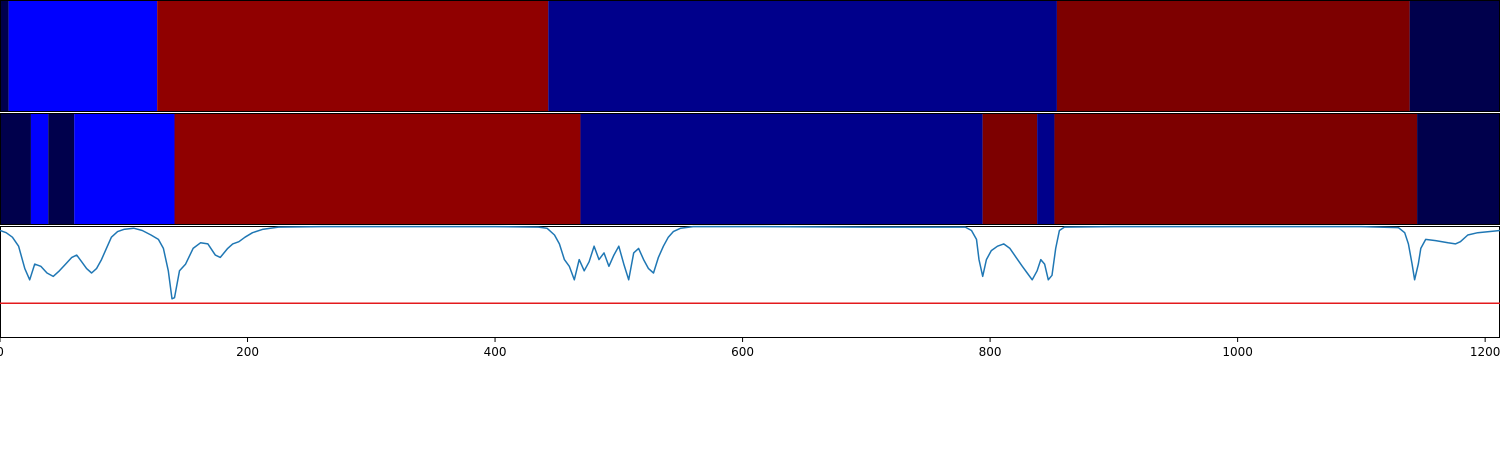 The width and height of the screenshot is (1500, 450). I want to click on x-tick-label: 1000, so click(1237, 352).